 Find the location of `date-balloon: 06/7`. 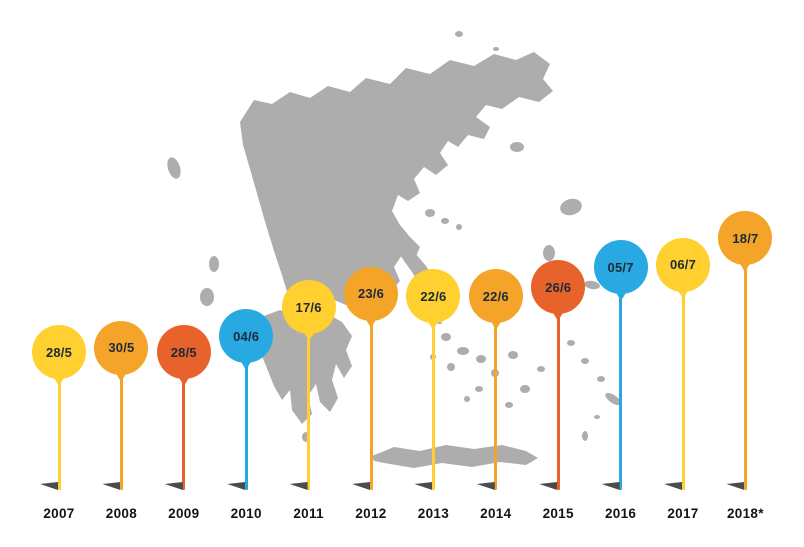

date-balloon: 06/7 is located at coordinates (683, 264).